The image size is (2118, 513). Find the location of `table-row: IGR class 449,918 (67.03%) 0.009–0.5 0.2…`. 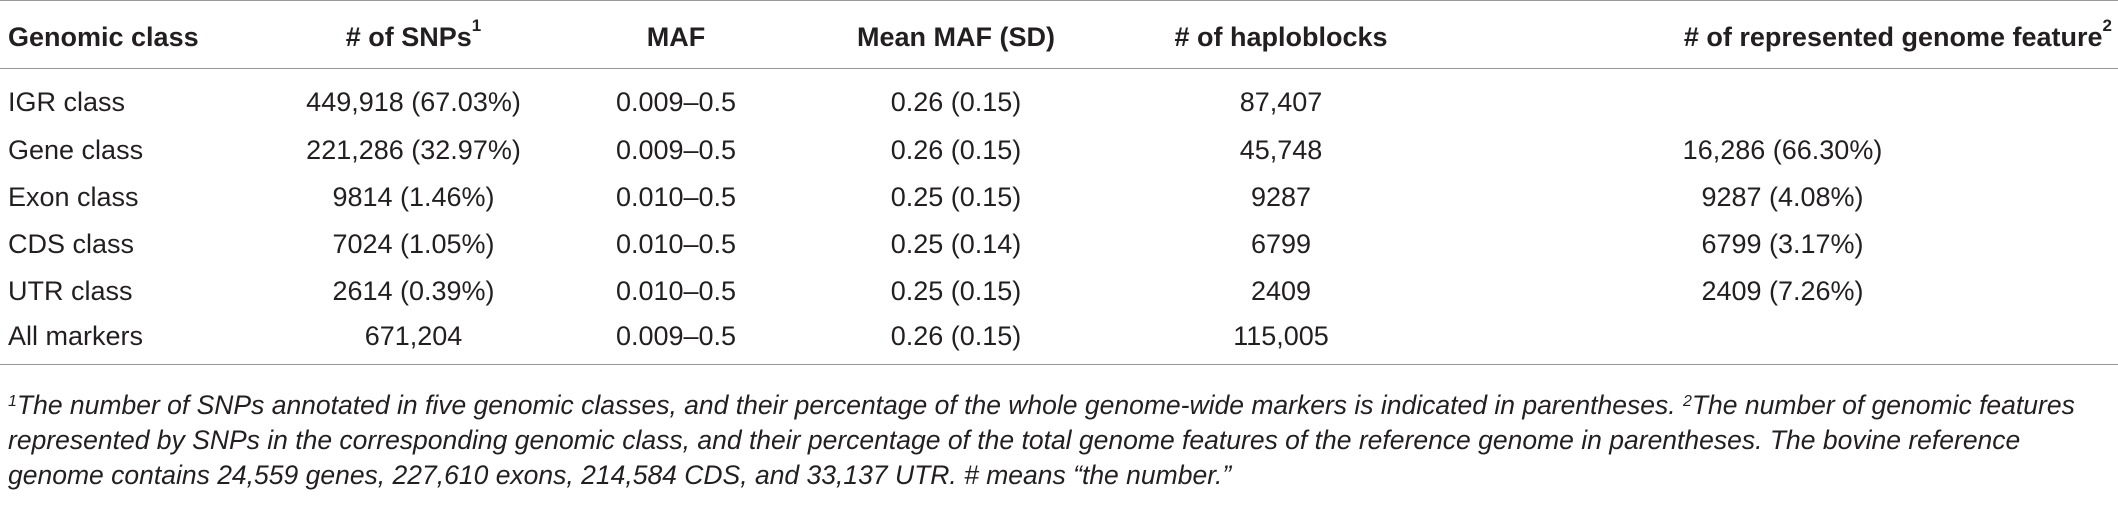

table-row: IGR class 449,918 (67.03%) 0.009–0.5 0.2… is located at coordinates (1059, 98).